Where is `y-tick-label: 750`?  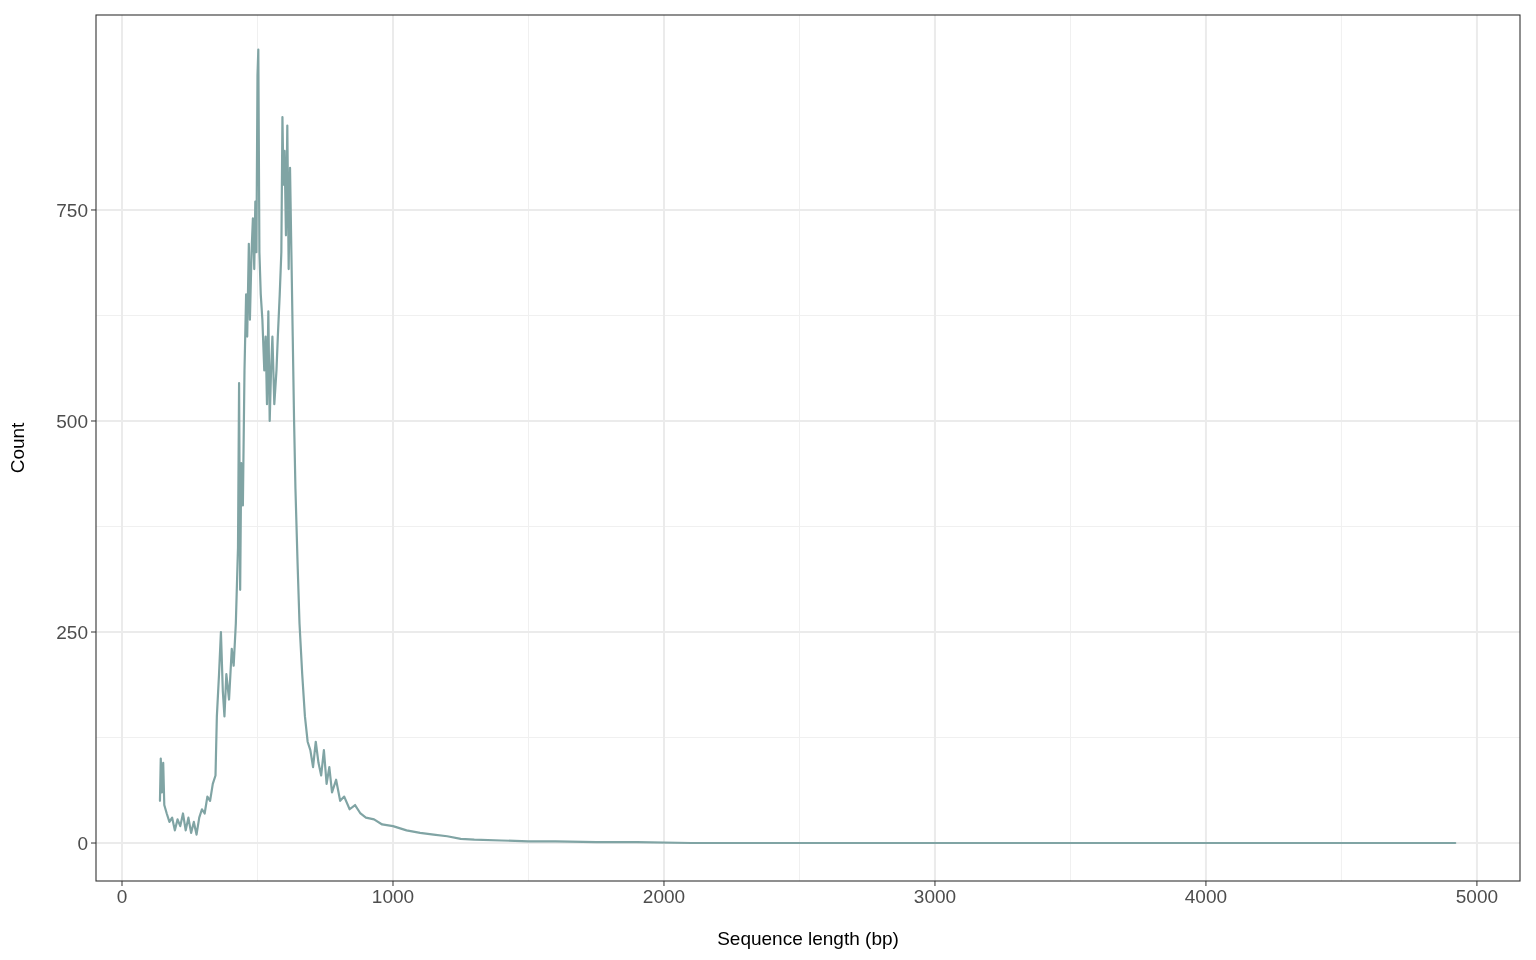 y-tick-label: 750 is located at coordinates (72, 210).